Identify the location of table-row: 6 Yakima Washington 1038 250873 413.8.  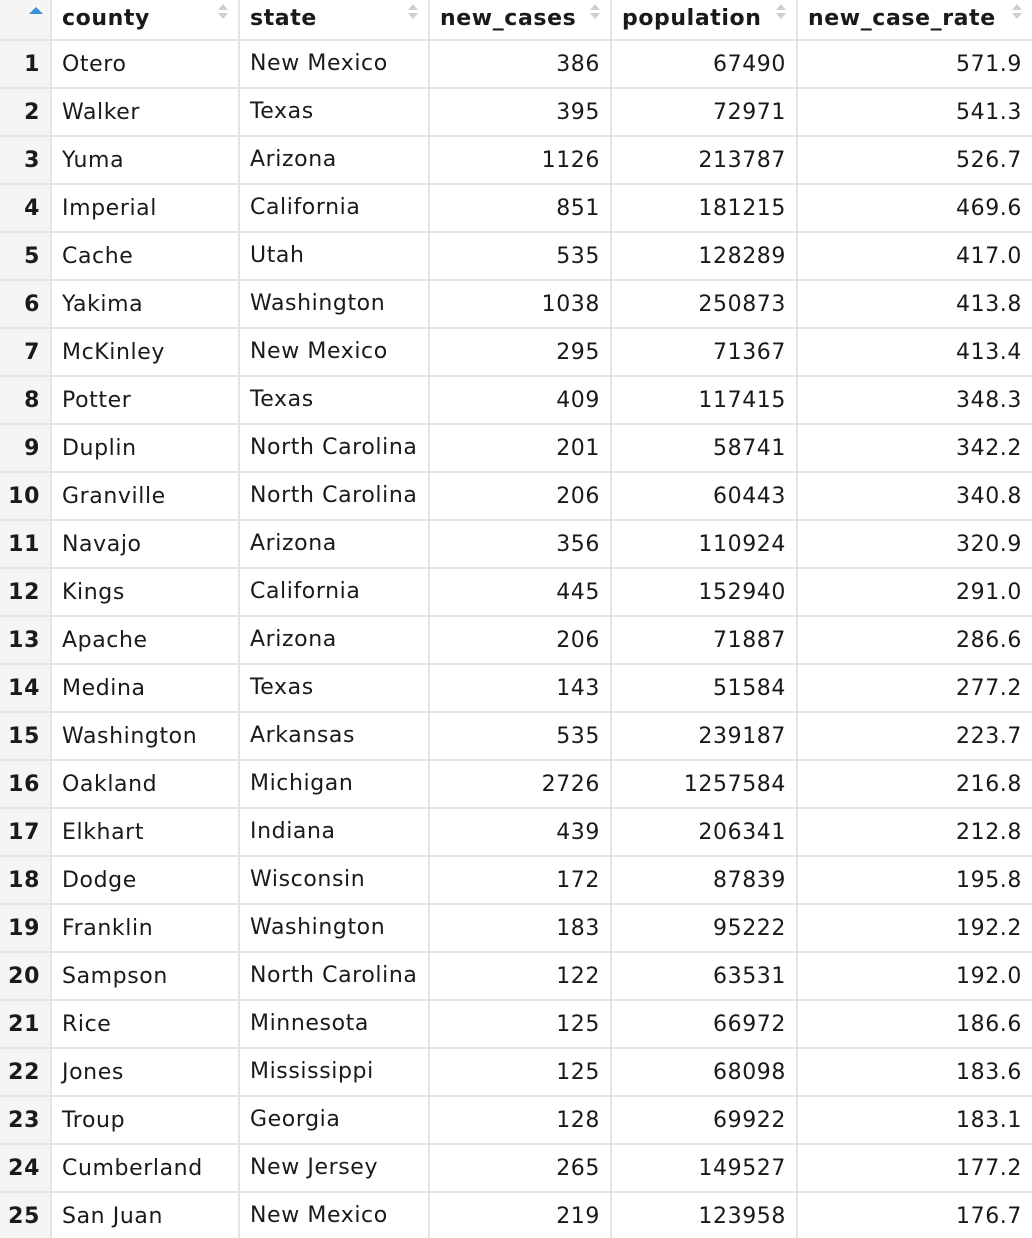
(516, 305).